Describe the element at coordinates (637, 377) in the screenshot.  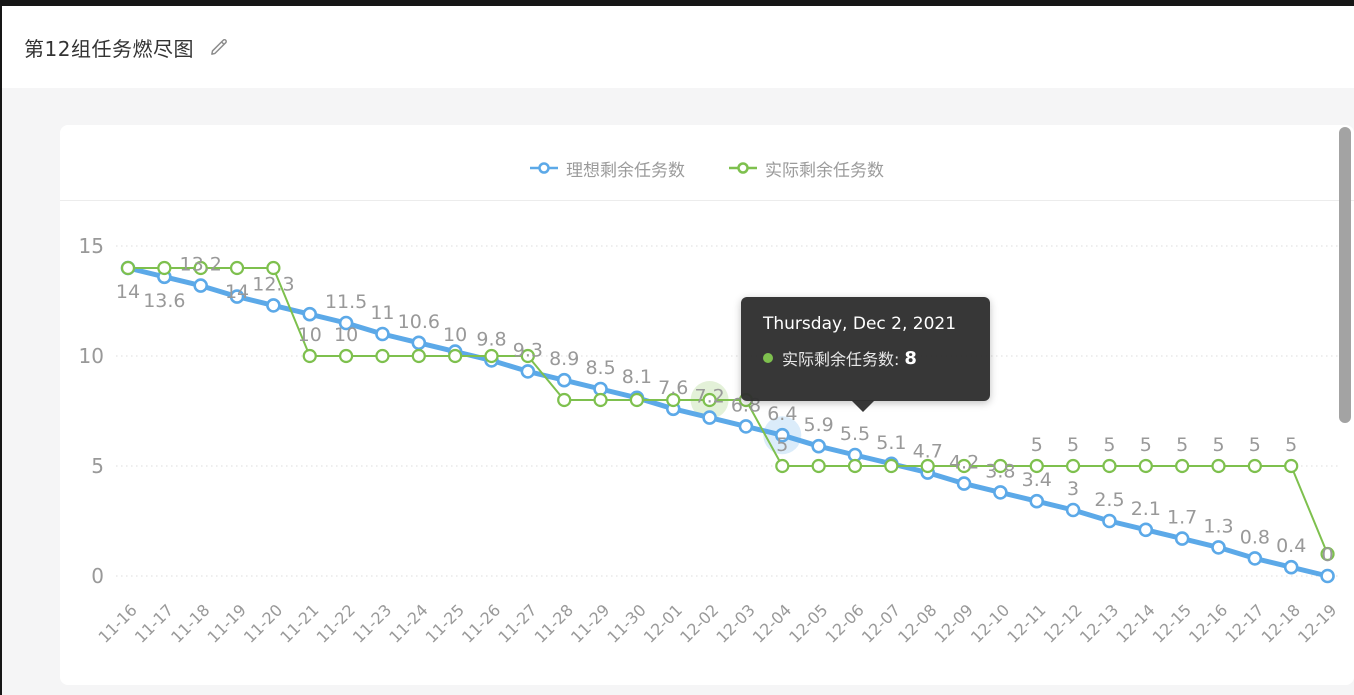
I see `point-label-ideal-11-30: 8.1` at that location.